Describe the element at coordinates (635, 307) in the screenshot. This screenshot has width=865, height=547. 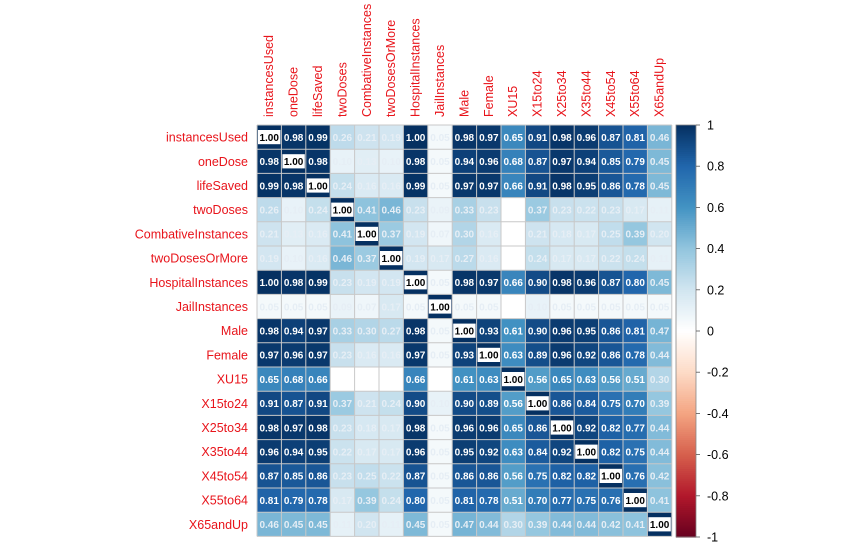
I see `cell-value-label: 0.05` at that location.